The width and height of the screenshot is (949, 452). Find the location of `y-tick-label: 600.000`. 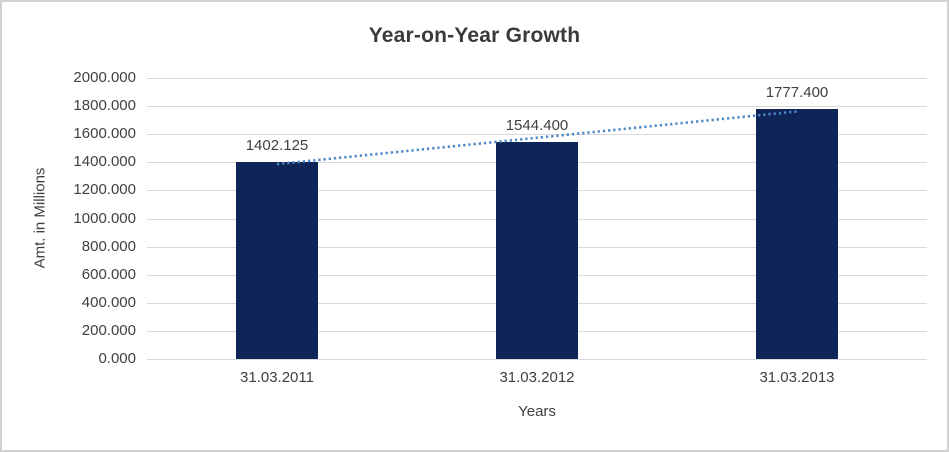

y-tick-label: 600.000 is located at coordinates (108, 274).